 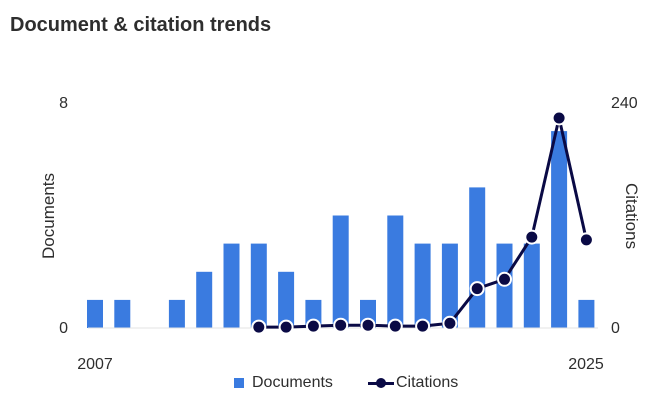 What do you see at coordinates (422, 285) in the screenshot?
I see `bar-documents-2019` at bounding box center [422, 285].